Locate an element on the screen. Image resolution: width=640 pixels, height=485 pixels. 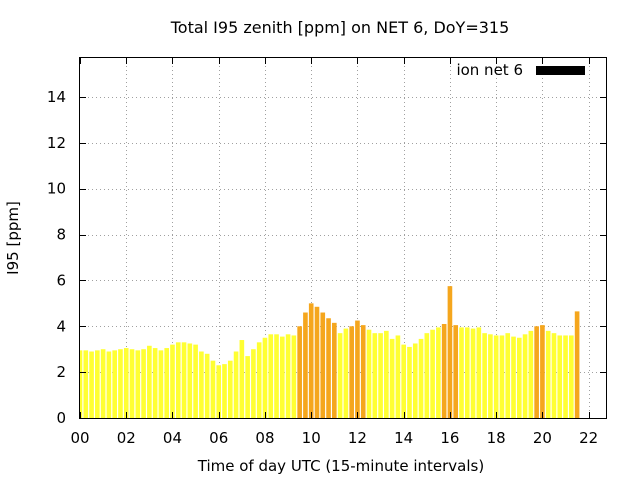
legend-label: ion net 6 is located at coordinates (489, 70).